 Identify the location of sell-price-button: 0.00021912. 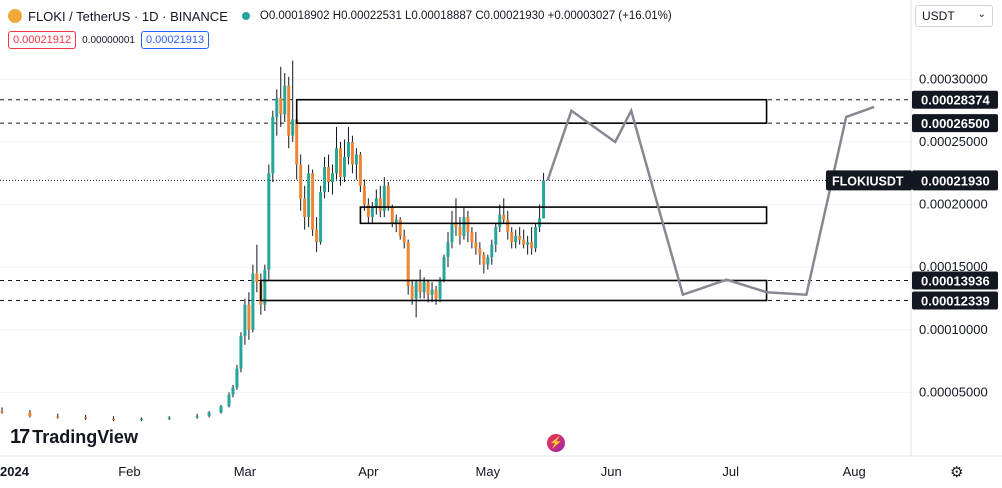
(42, 40).